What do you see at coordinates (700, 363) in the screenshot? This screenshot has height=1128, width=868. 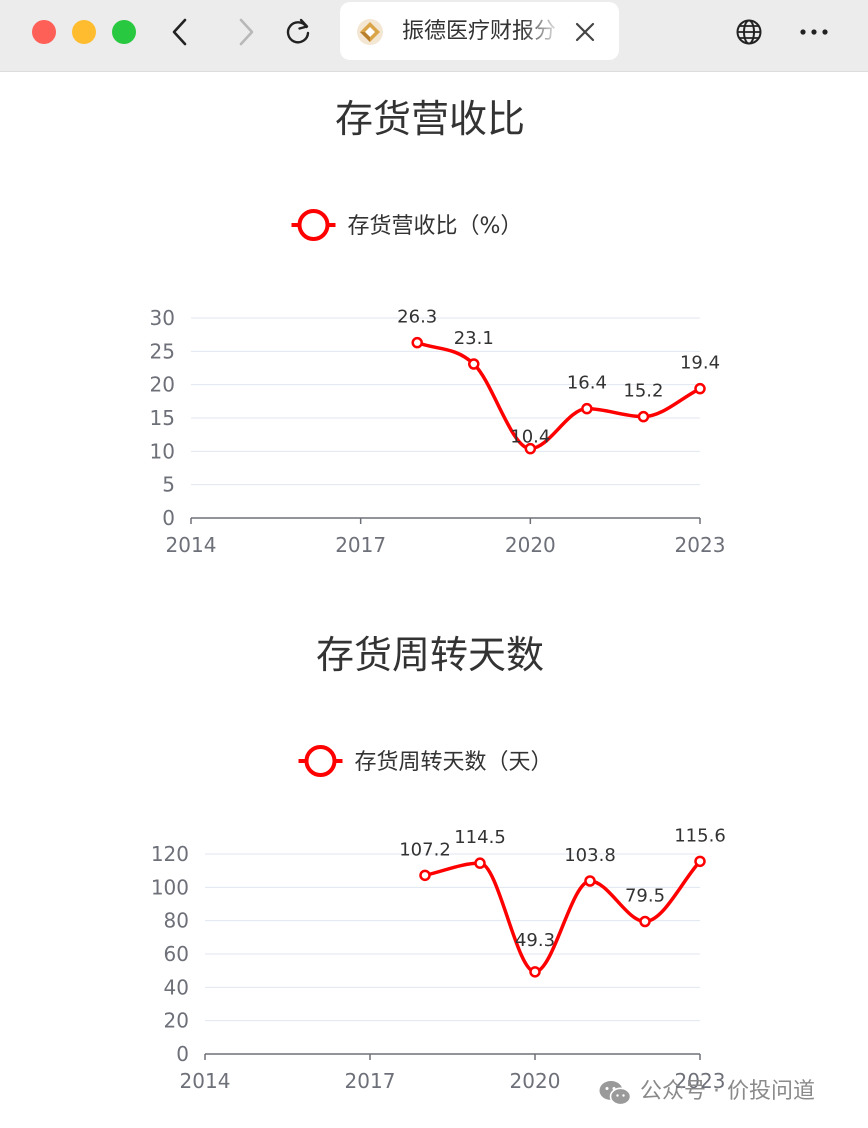 I see `data-label: 19.4` at bounding box center [700, 363].